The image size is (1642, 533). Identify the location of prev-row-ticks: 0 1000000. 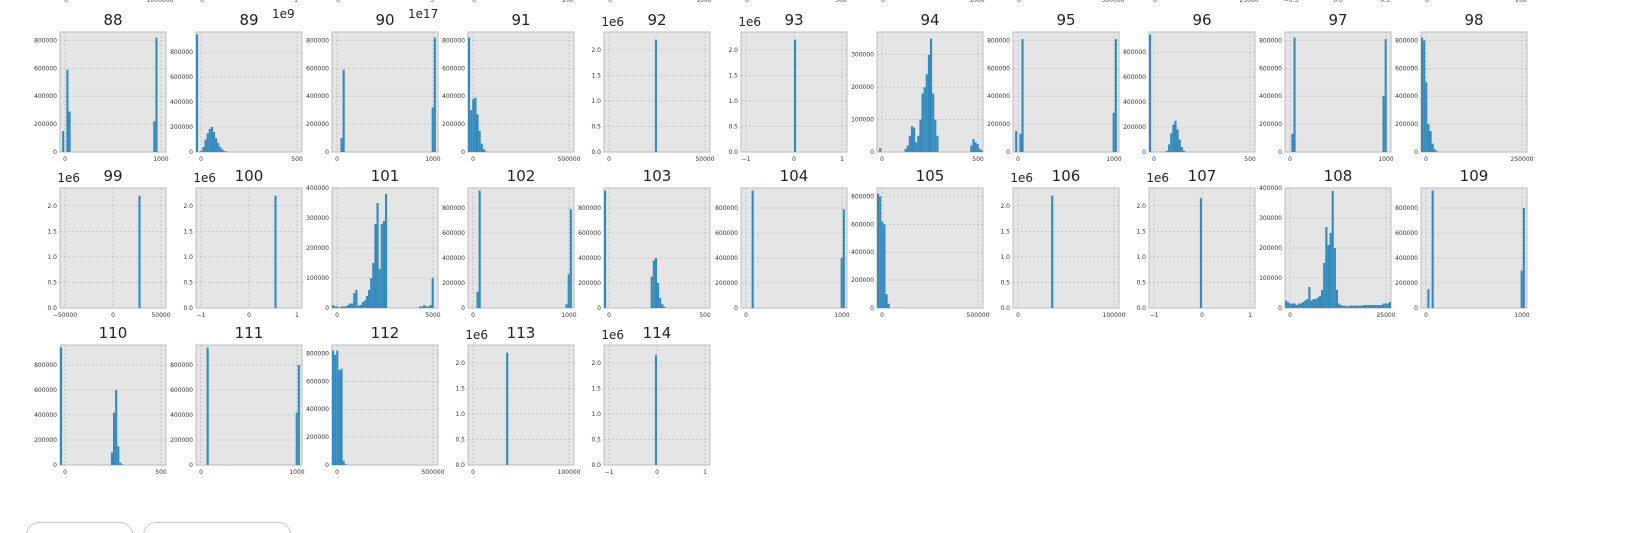
(118, 2).